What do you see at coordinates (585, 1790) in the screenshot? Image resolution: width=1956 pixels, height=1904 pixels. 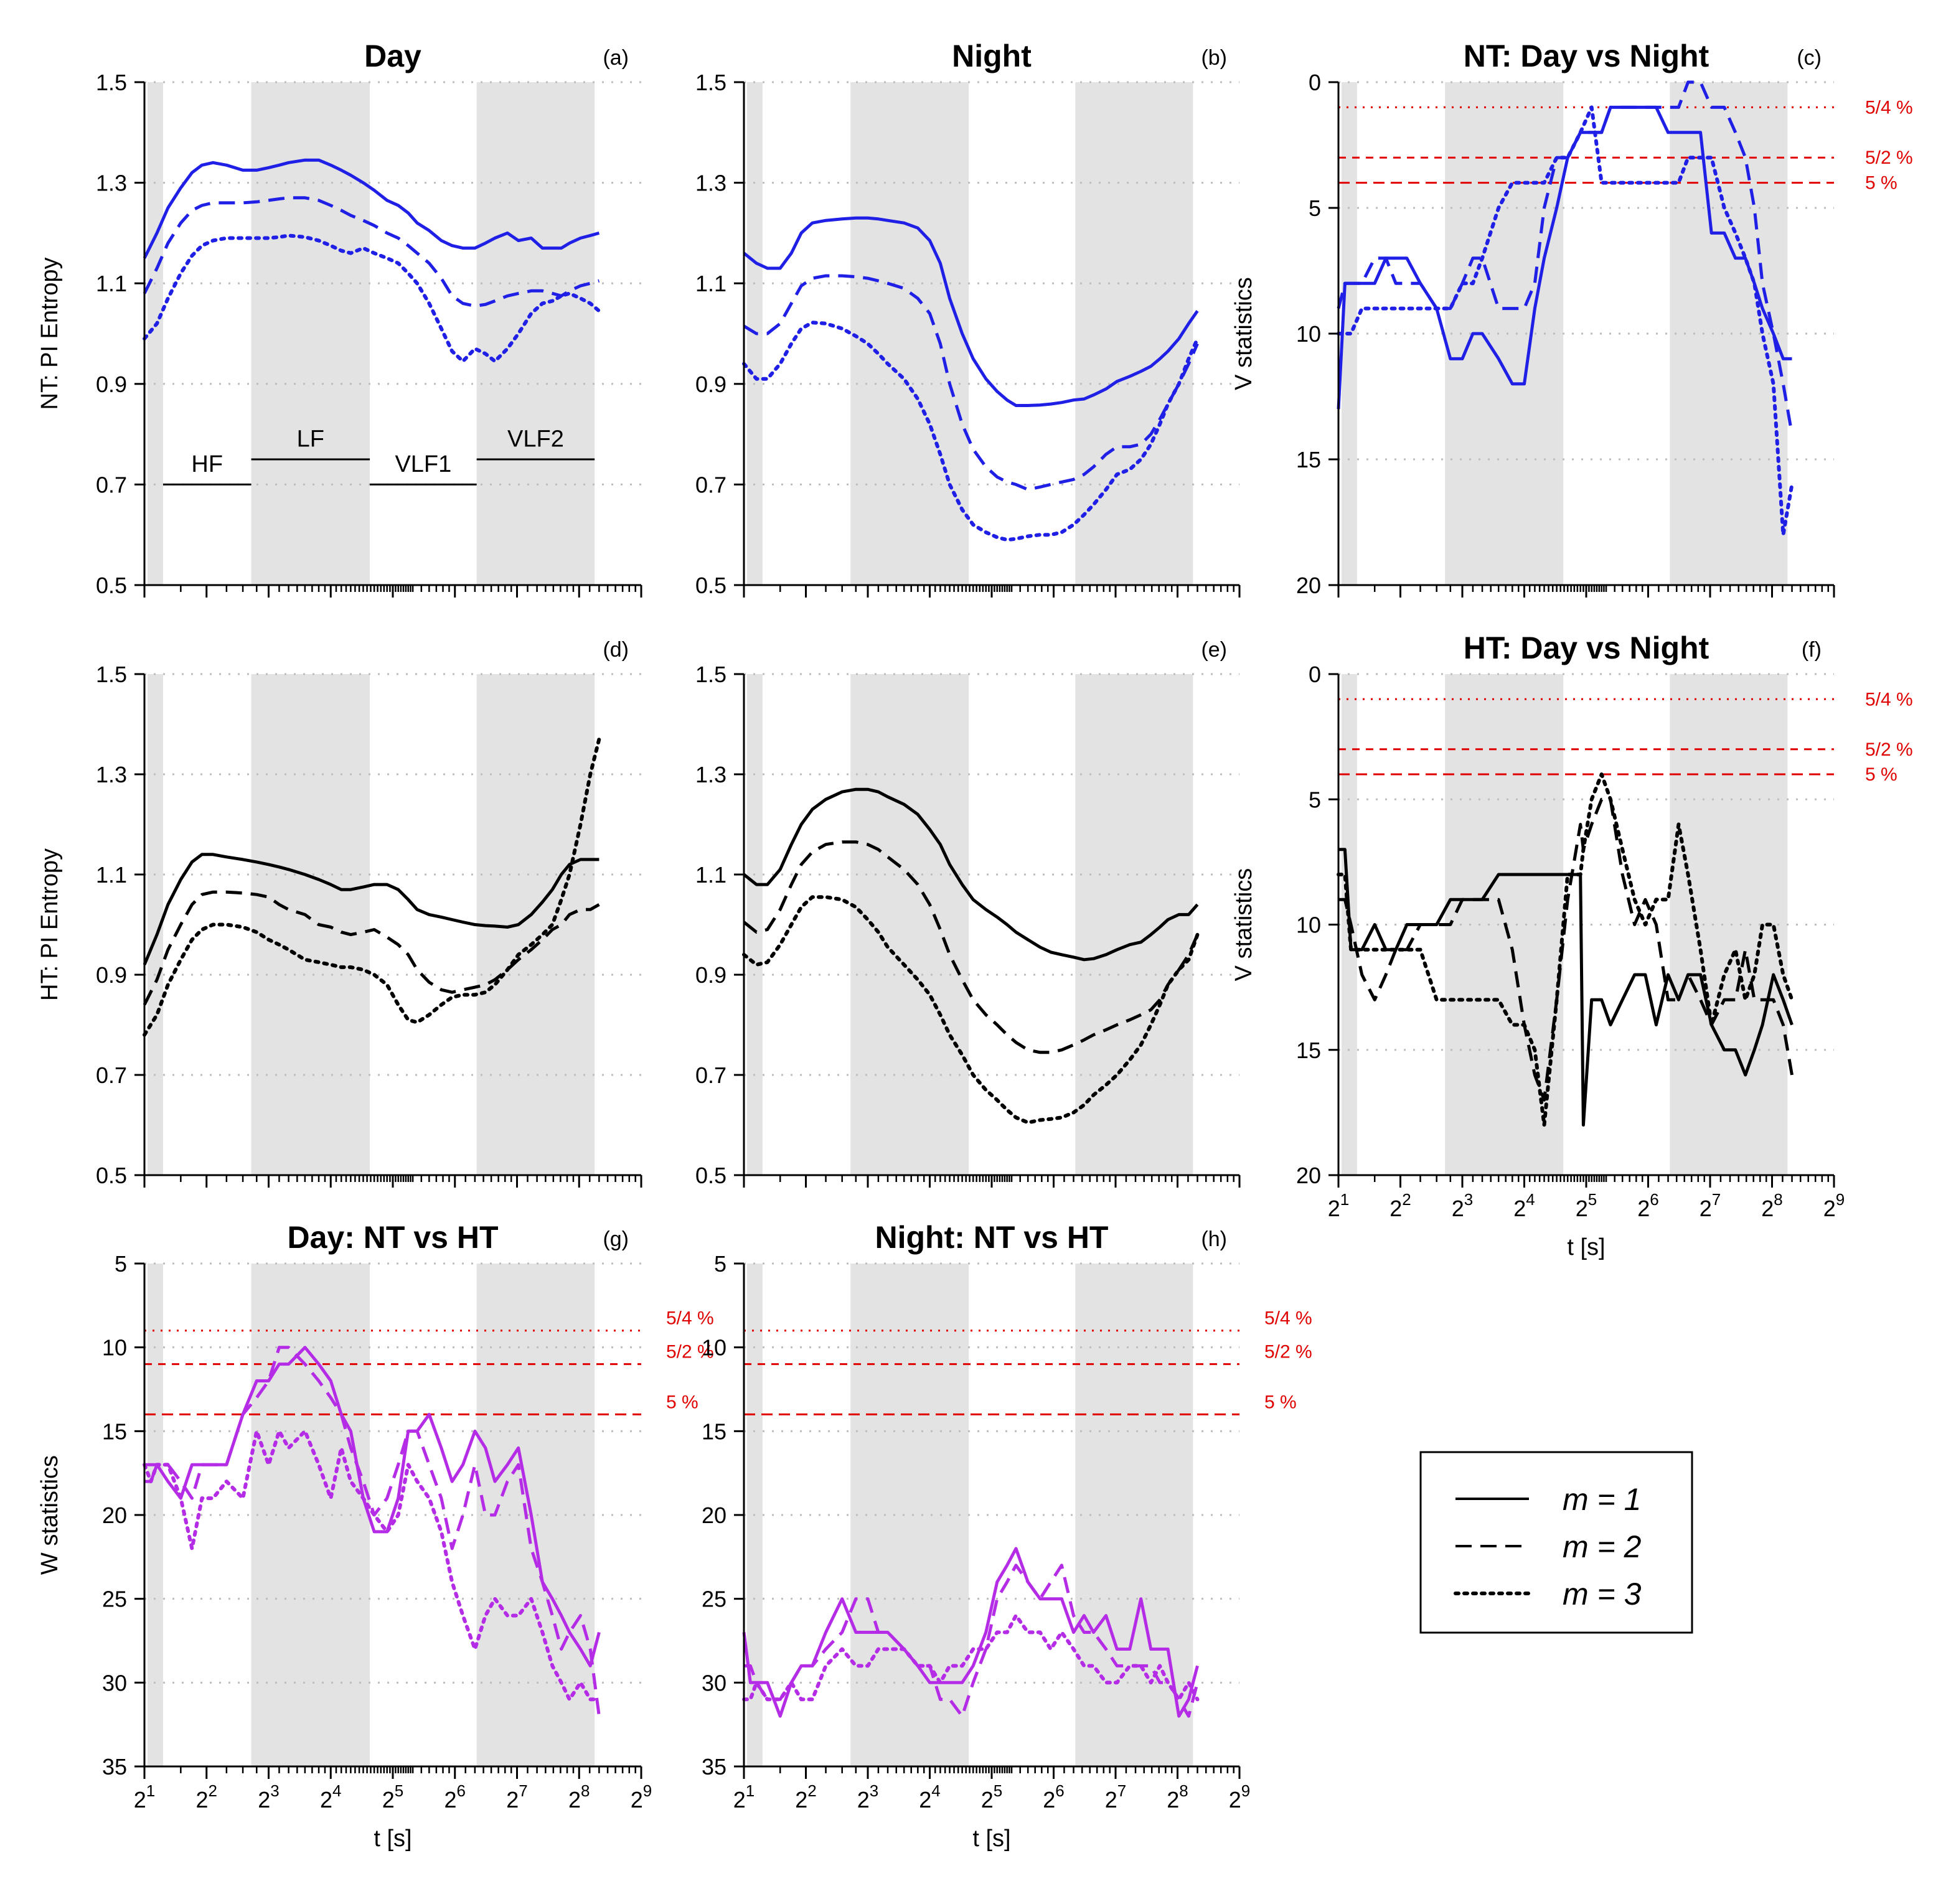 I see `x-tick-exp: 8` at bounding box center [585, 1790].